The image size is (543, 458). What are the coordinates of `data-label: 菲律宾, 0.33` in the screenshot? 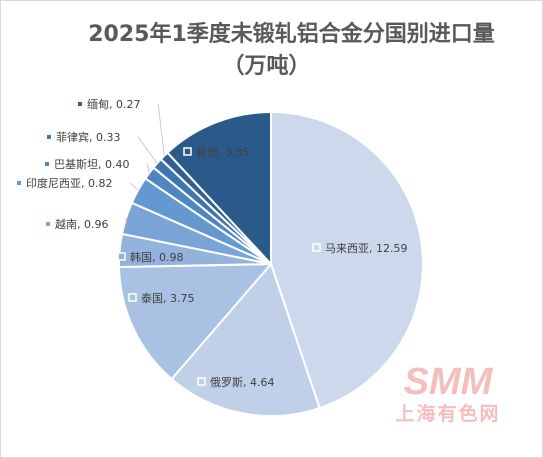 It's located at (88, 137).